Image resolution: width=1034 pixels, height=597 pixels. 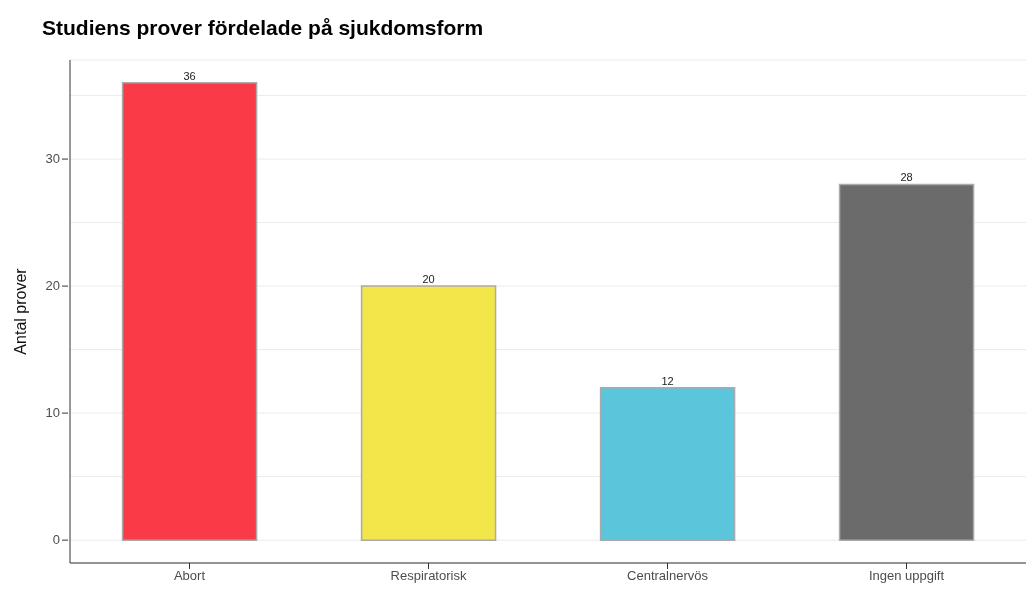 I want to click on chart-title: Studiens prover fördelade på sjukdomsform, so click(x=263, y=28).